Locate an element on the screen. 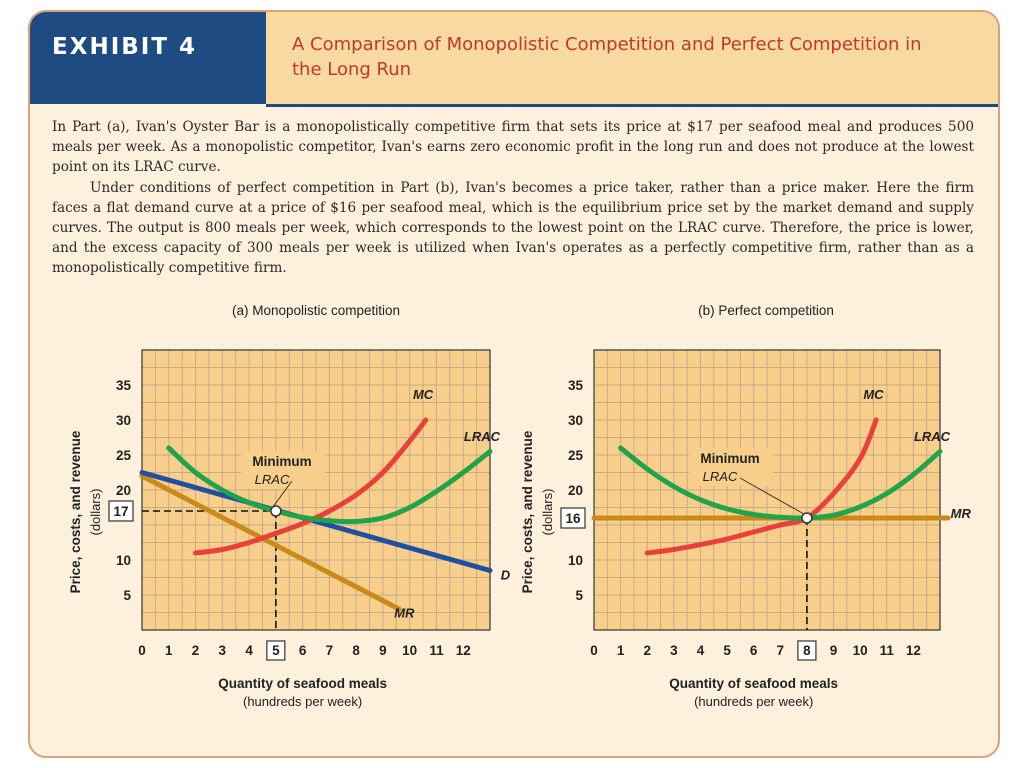 Image resolution: width=1024 pixels, height=768 pixels. series-label-d: D is located at coordinates (506, 575).